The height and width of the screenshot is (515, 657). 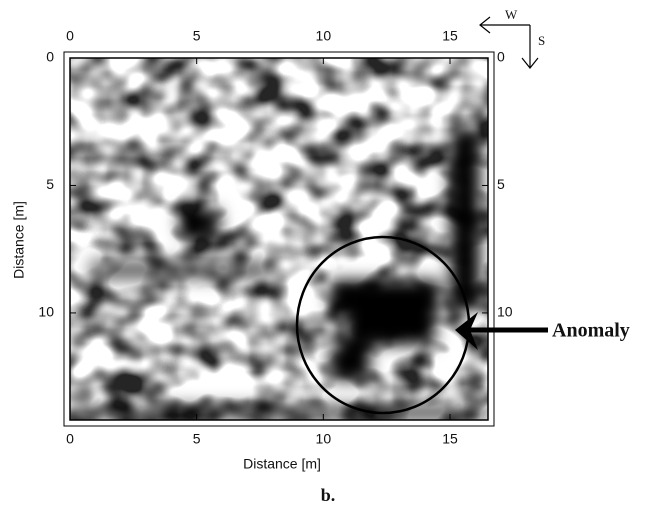 What do you see at coordinates (541, 40) in the screenshot?
I see `compass-s: S` at bounding box center [541, 40].